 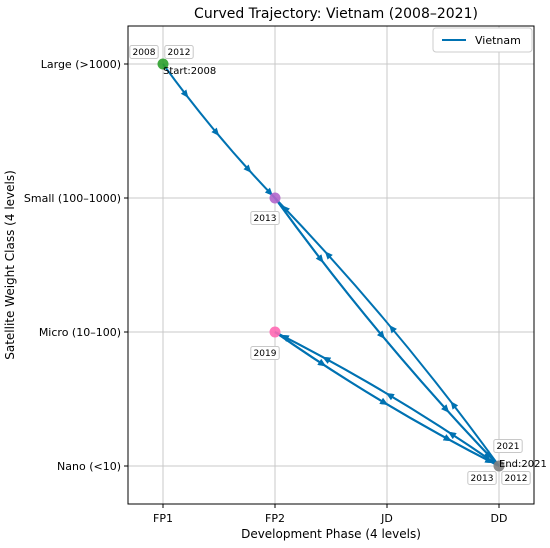 What do you see at coordinates (499, 518) in the screenshot?
I see `x-tick-label: DD` at bounding box center [499, 518].